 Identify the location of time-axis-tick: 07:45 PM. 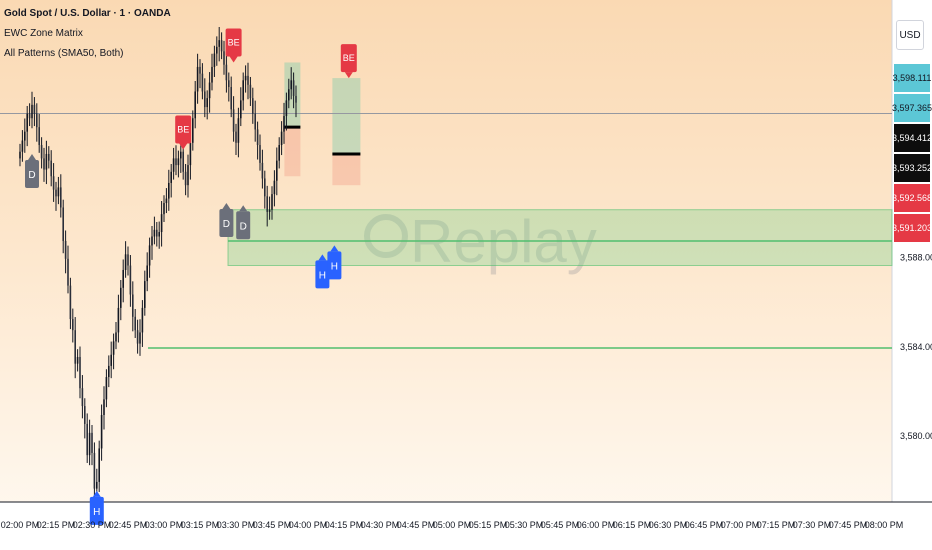
(848, 525).